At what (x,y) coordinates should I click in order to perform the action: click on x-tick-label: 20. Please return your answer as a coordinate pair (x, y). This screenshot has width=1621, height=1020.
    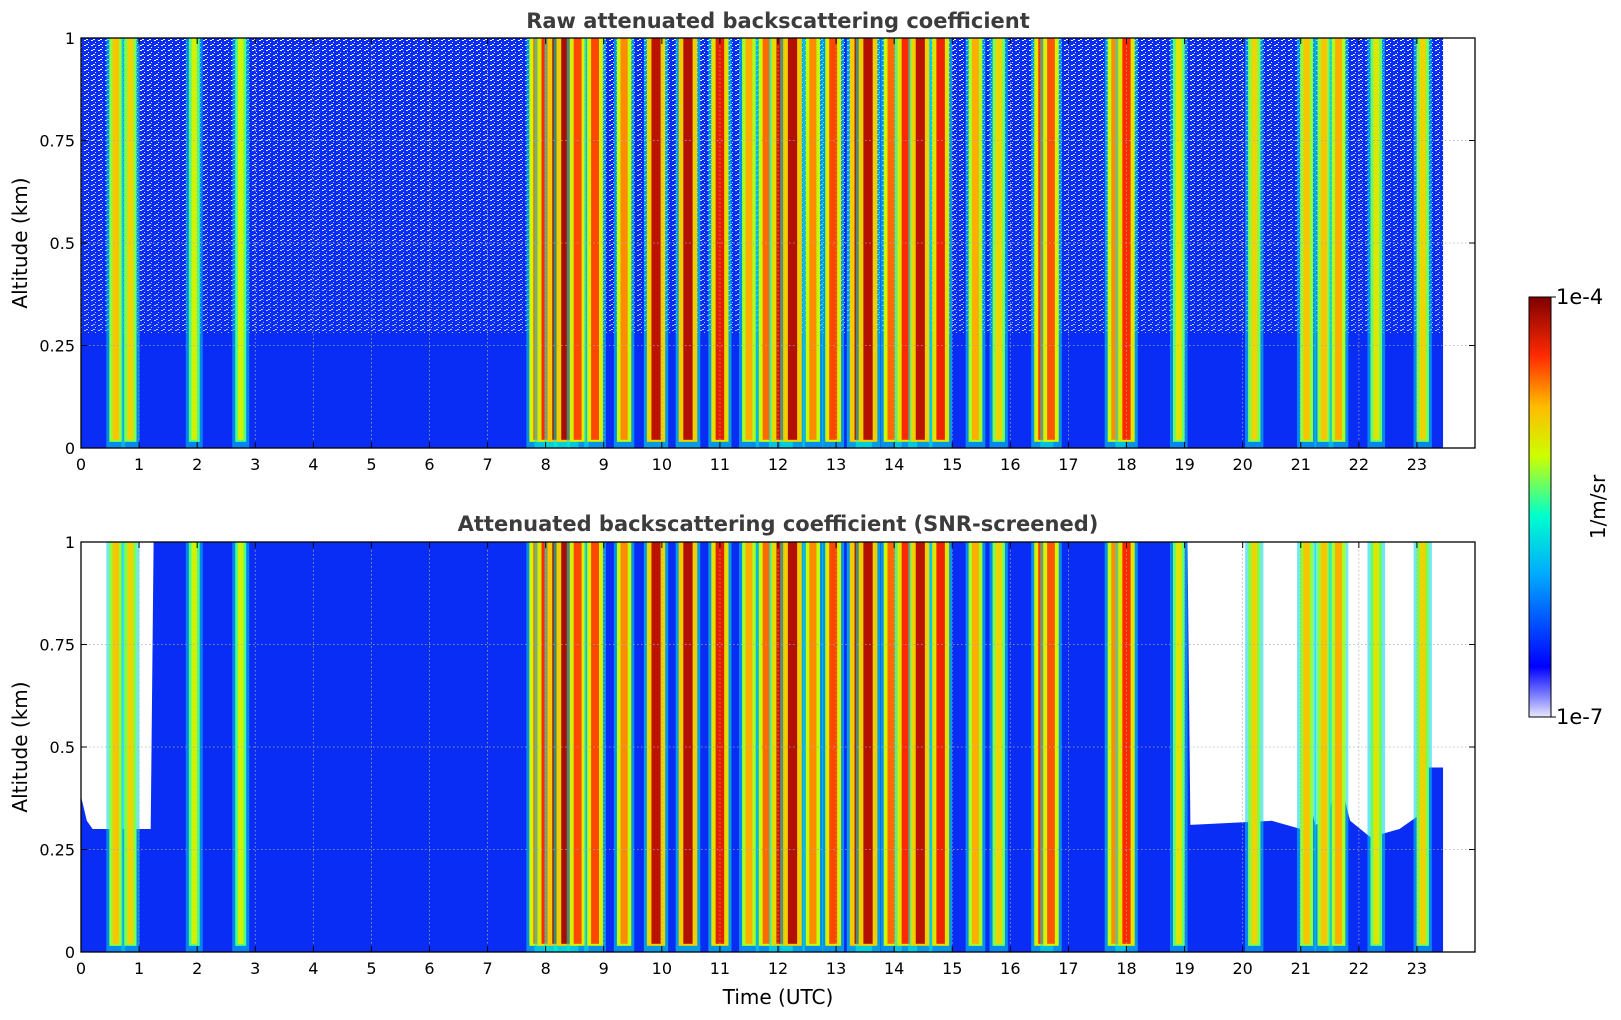
    Looking at the image, I should click on (1242, 464).